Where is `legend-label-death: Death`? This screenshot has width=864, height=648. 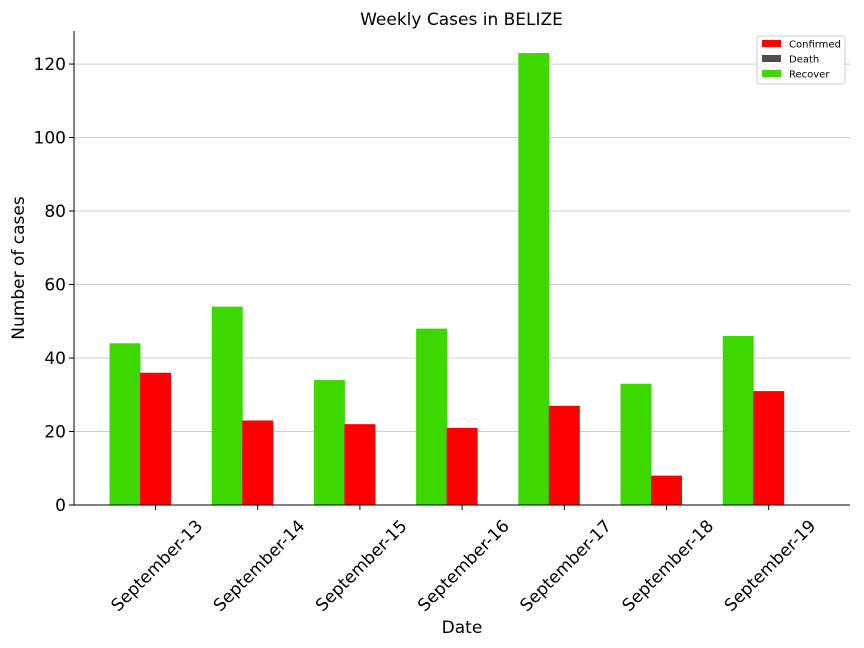 legend-label-death: Death is located at coordinates (804, 60).